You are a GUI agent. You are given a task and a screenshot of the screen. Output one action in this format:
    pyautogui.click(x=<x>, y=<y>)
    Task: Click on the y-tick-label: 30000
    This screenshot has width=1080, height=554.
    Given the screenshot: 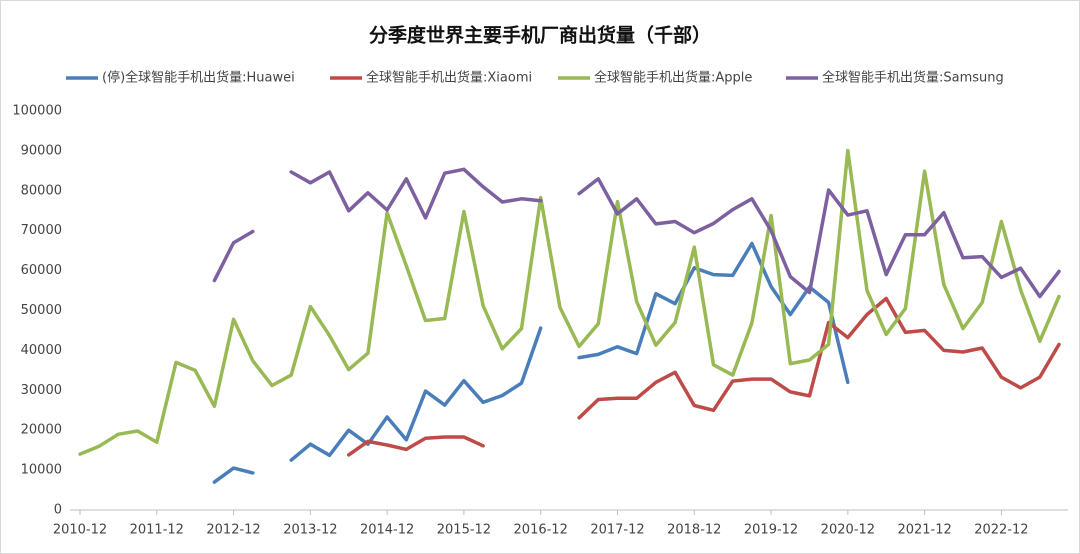 What is the action you would take?
    pyautogui.click(x=41, y=390)
    